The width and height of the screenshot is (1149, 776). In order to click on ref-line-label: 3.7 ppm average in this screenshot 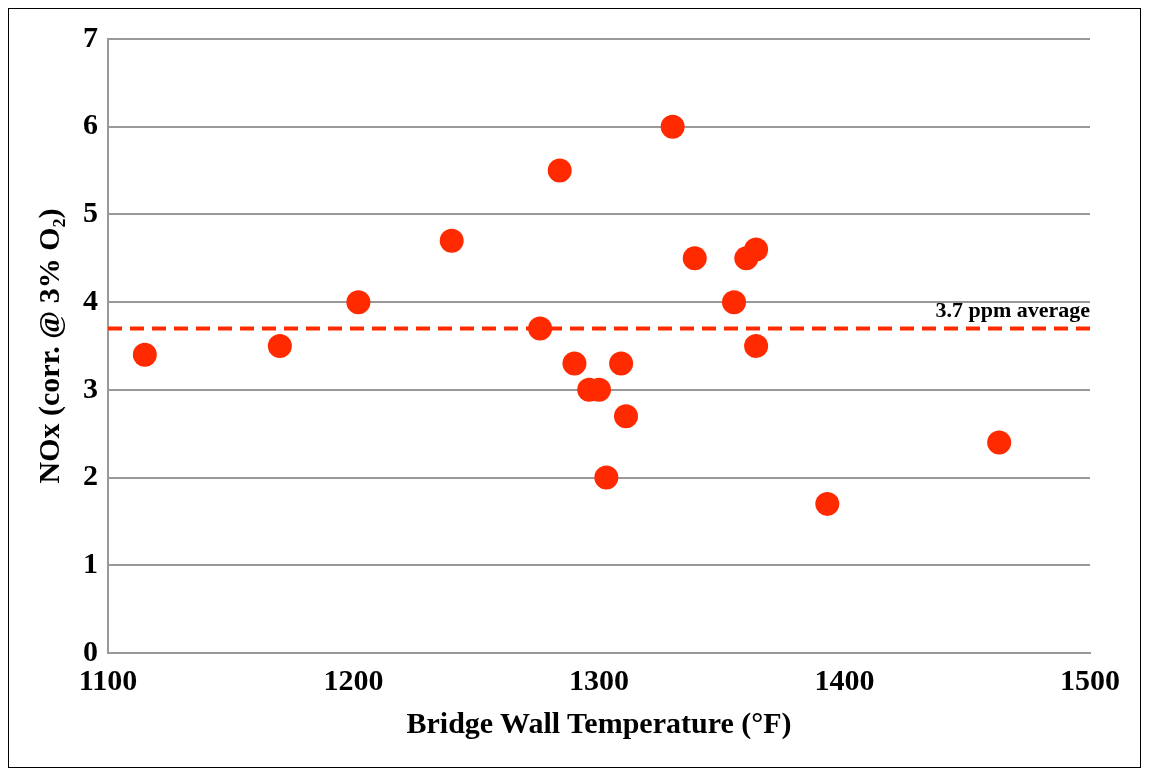, I will do `click(1013, 310)`.